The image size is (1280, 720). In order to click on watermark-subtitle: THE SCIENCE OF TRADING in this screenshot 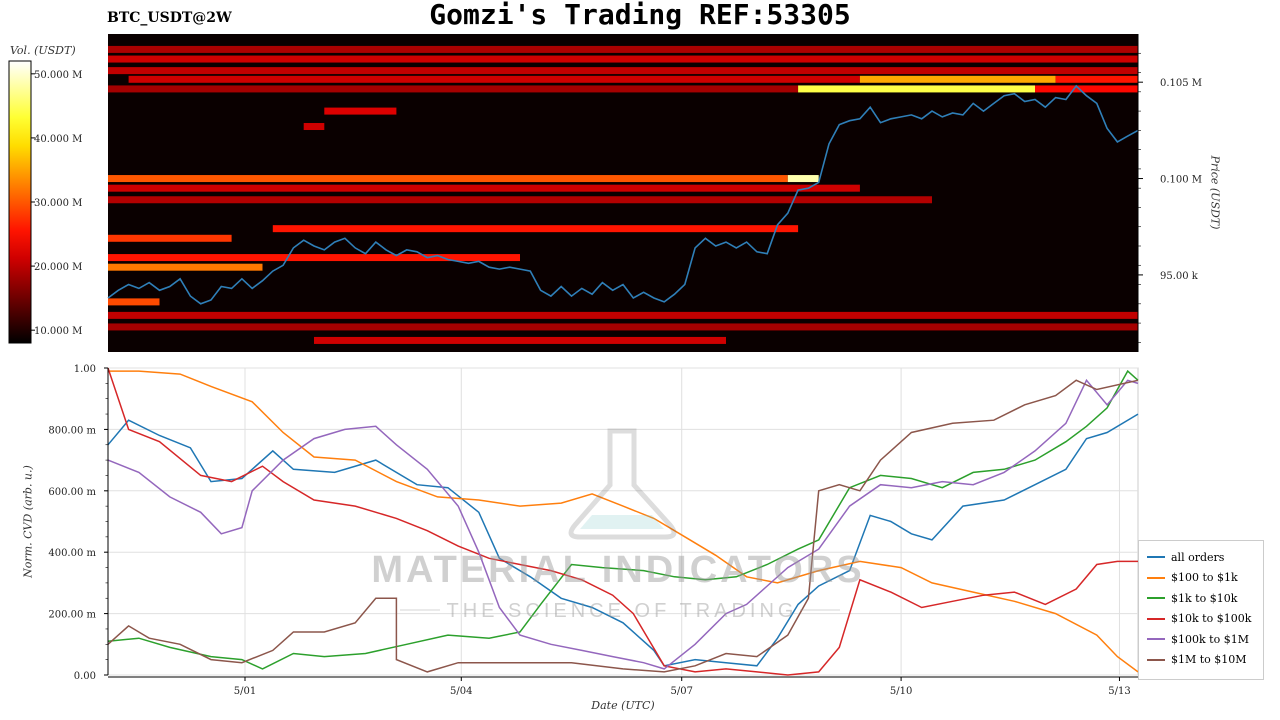, I will do `click(622, 611)`.